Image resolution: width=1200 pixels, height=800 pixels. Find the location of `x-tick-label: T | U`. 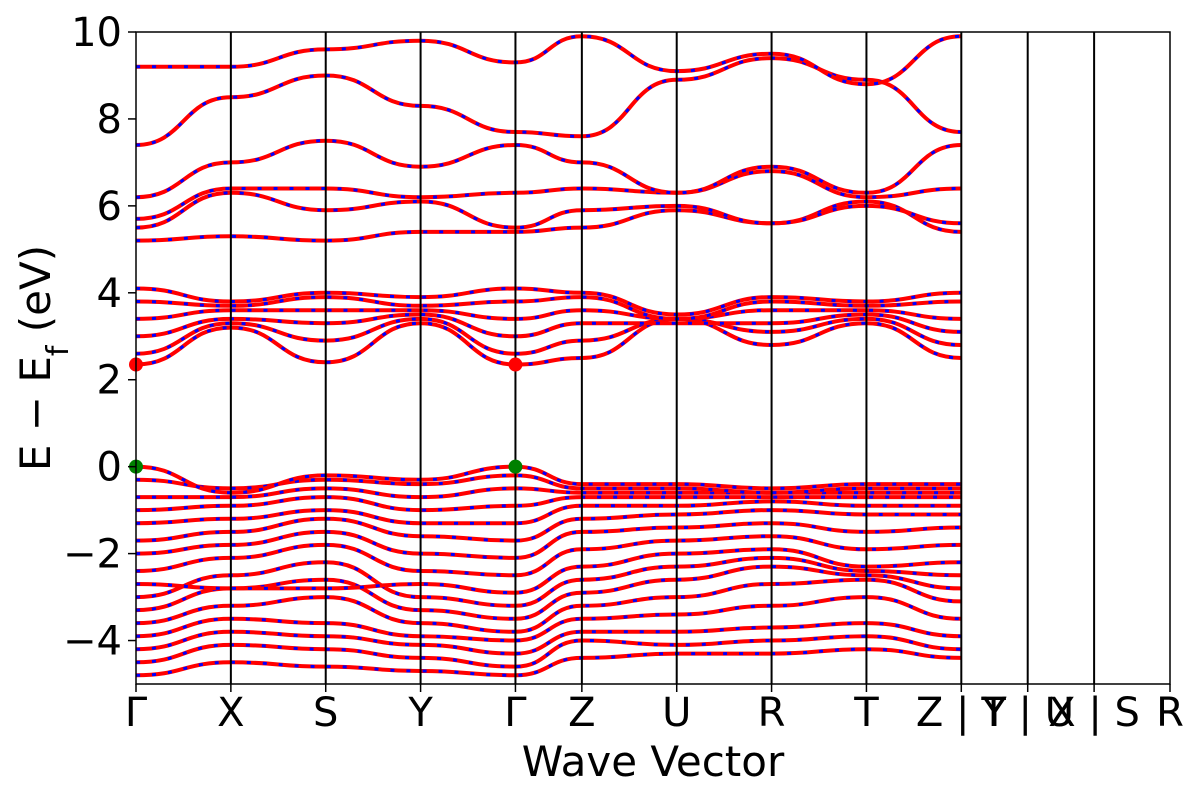

x-tick-label: T | U is located at coordinates (1027, 713).